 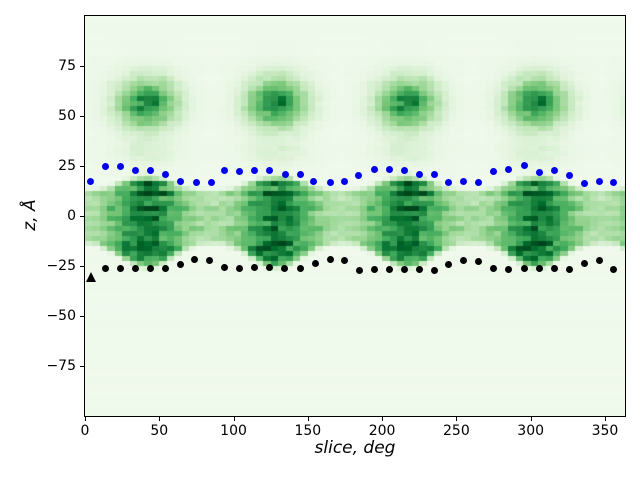 What do you see at coordinates (233, 431) in the screenshot?
I see `x-tick-label: 100` at bounding box center [233, 431].